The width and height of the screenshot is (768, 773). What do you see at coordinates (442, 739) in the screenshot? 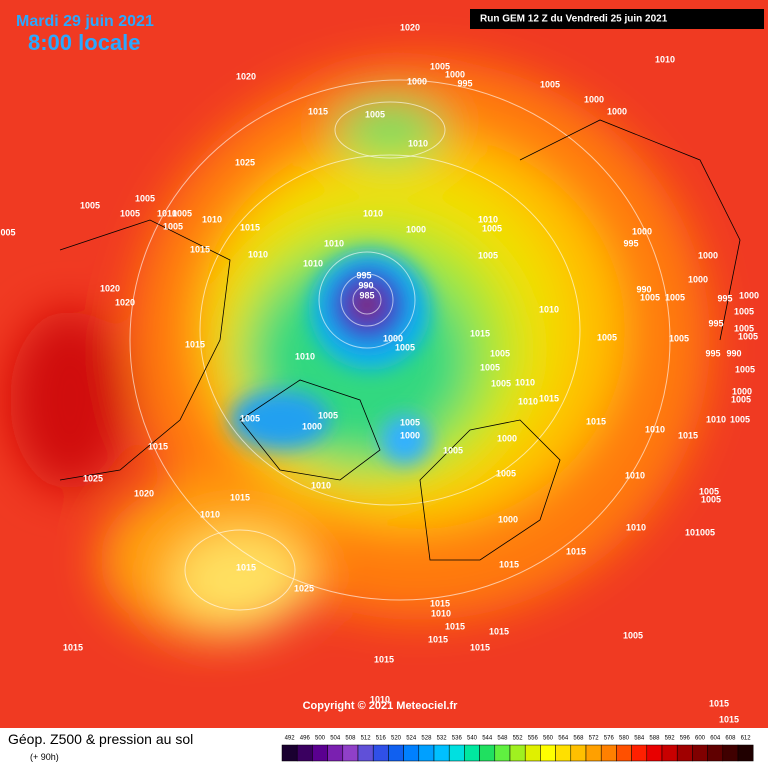
I see `scale-label: 532` at bounding box center [442, 739].